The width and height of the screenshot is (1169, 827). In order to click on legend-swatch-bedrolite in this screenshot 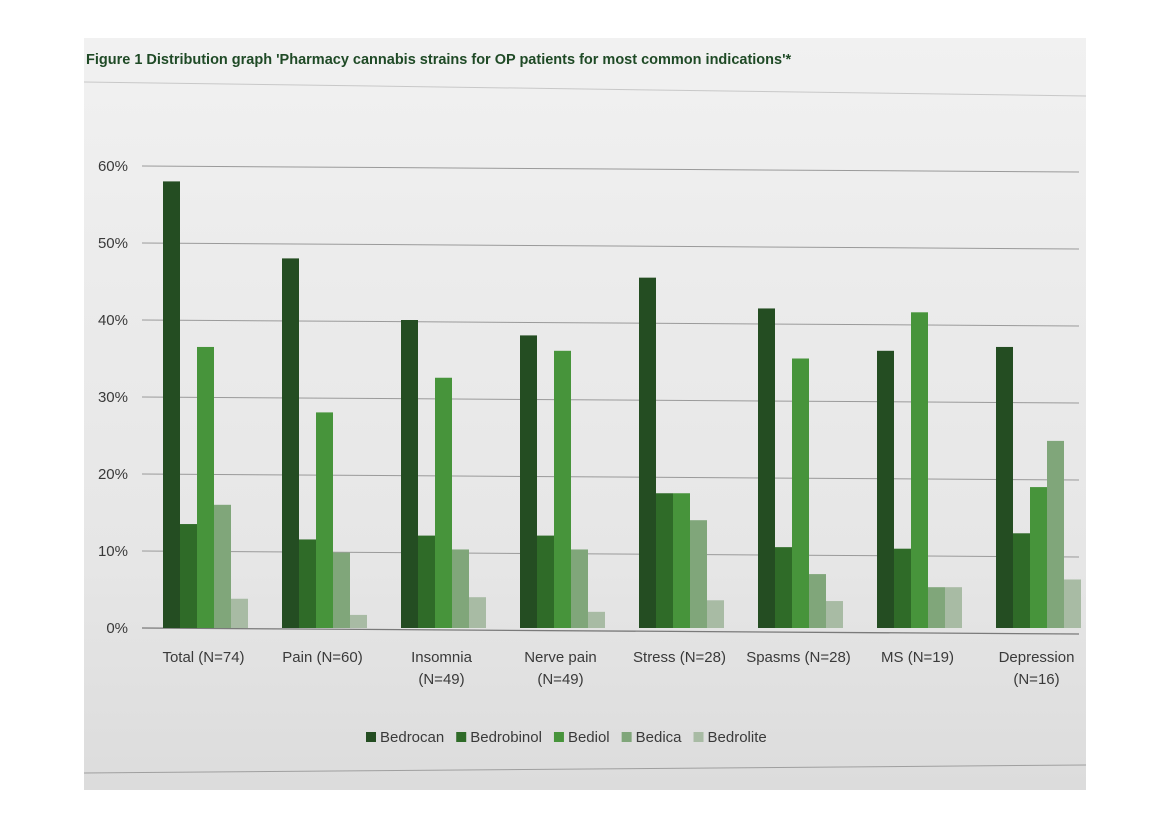, I will do `click(698, 737)`.